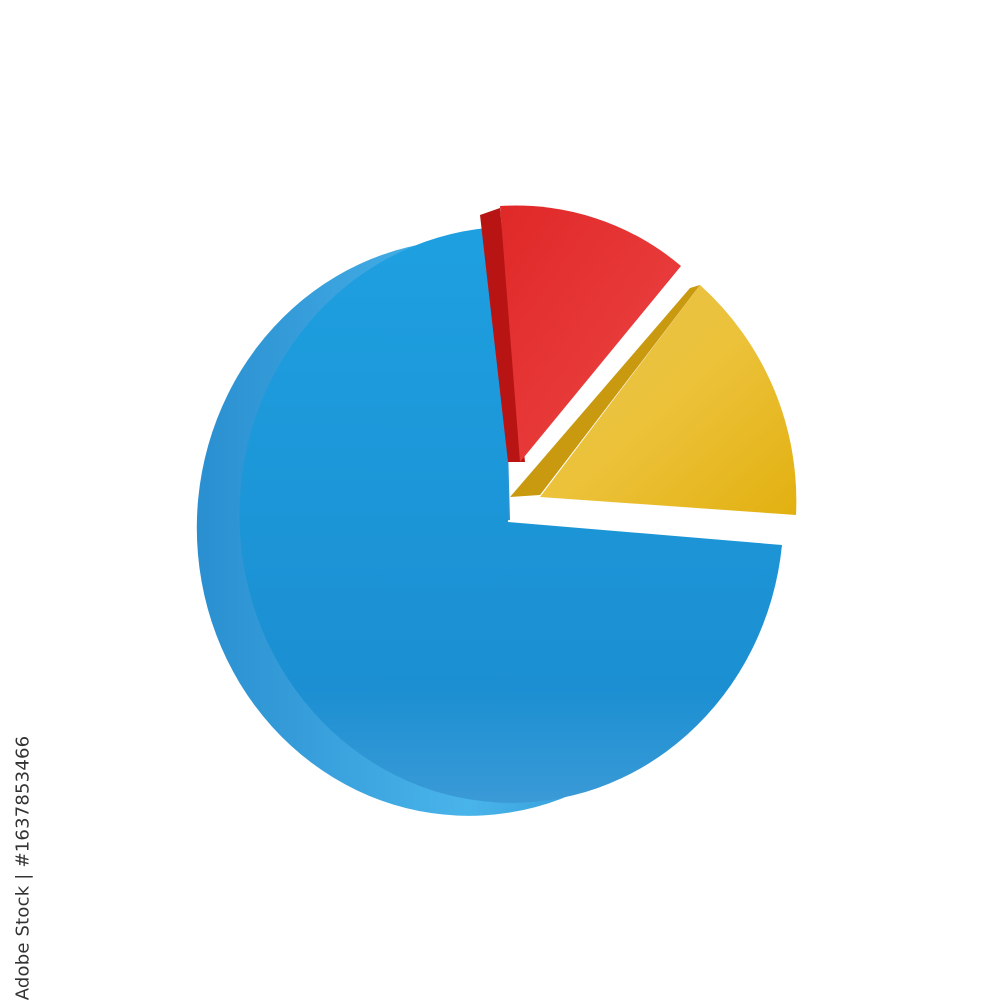 The image size is (1000, 1000). I want to click on yellow-slice-side, so click(605, 391).